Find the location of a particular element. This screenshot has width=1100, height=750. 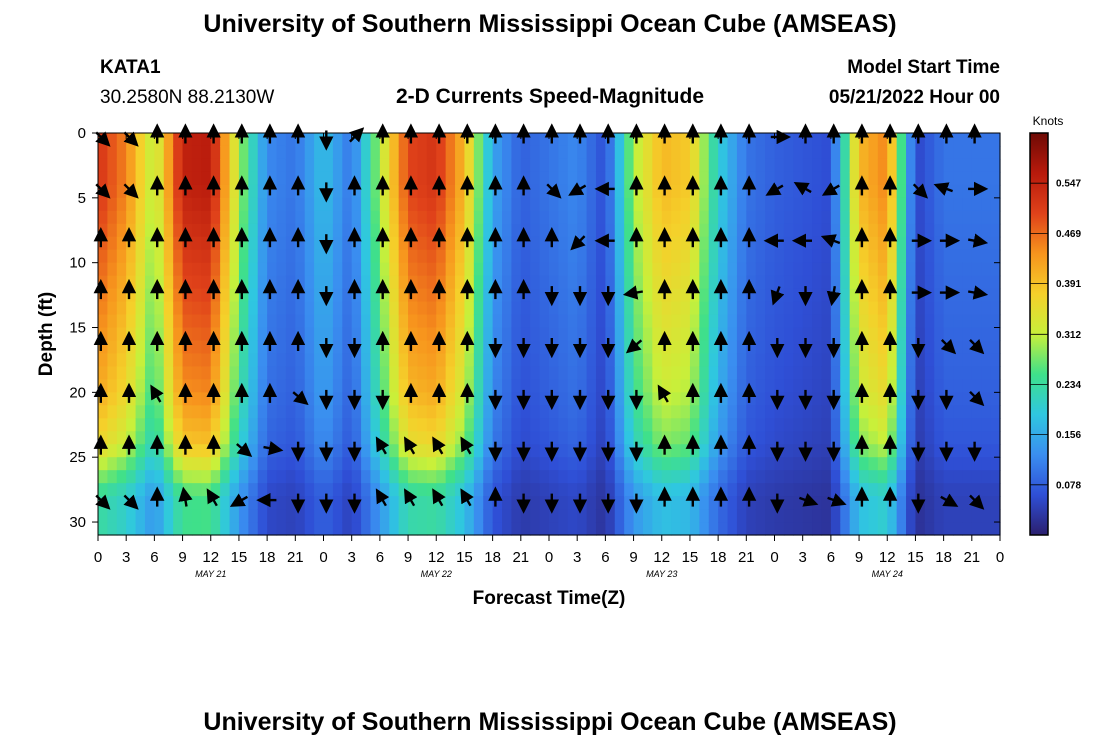

day-label: MAY 22 is located at coordinates (436, 574).